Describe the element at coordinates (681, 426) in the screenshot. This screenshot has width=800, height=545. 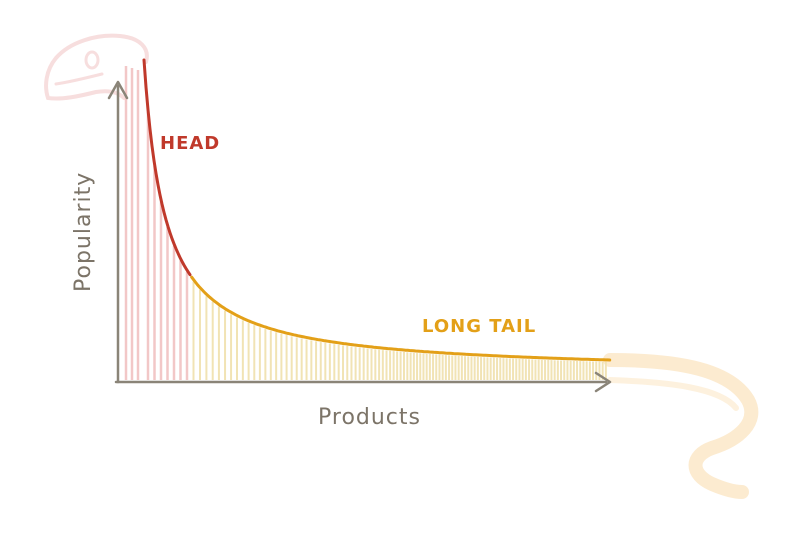
I see `dinosaur-tail-illustration` at that location.